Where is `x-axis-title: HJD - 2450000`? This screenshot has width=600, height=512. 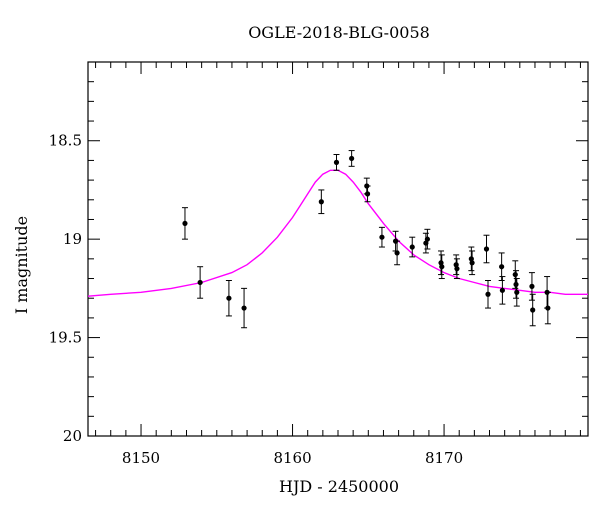 x-axis-title: HJD - 2450000 is located at coordinates (339, 486).